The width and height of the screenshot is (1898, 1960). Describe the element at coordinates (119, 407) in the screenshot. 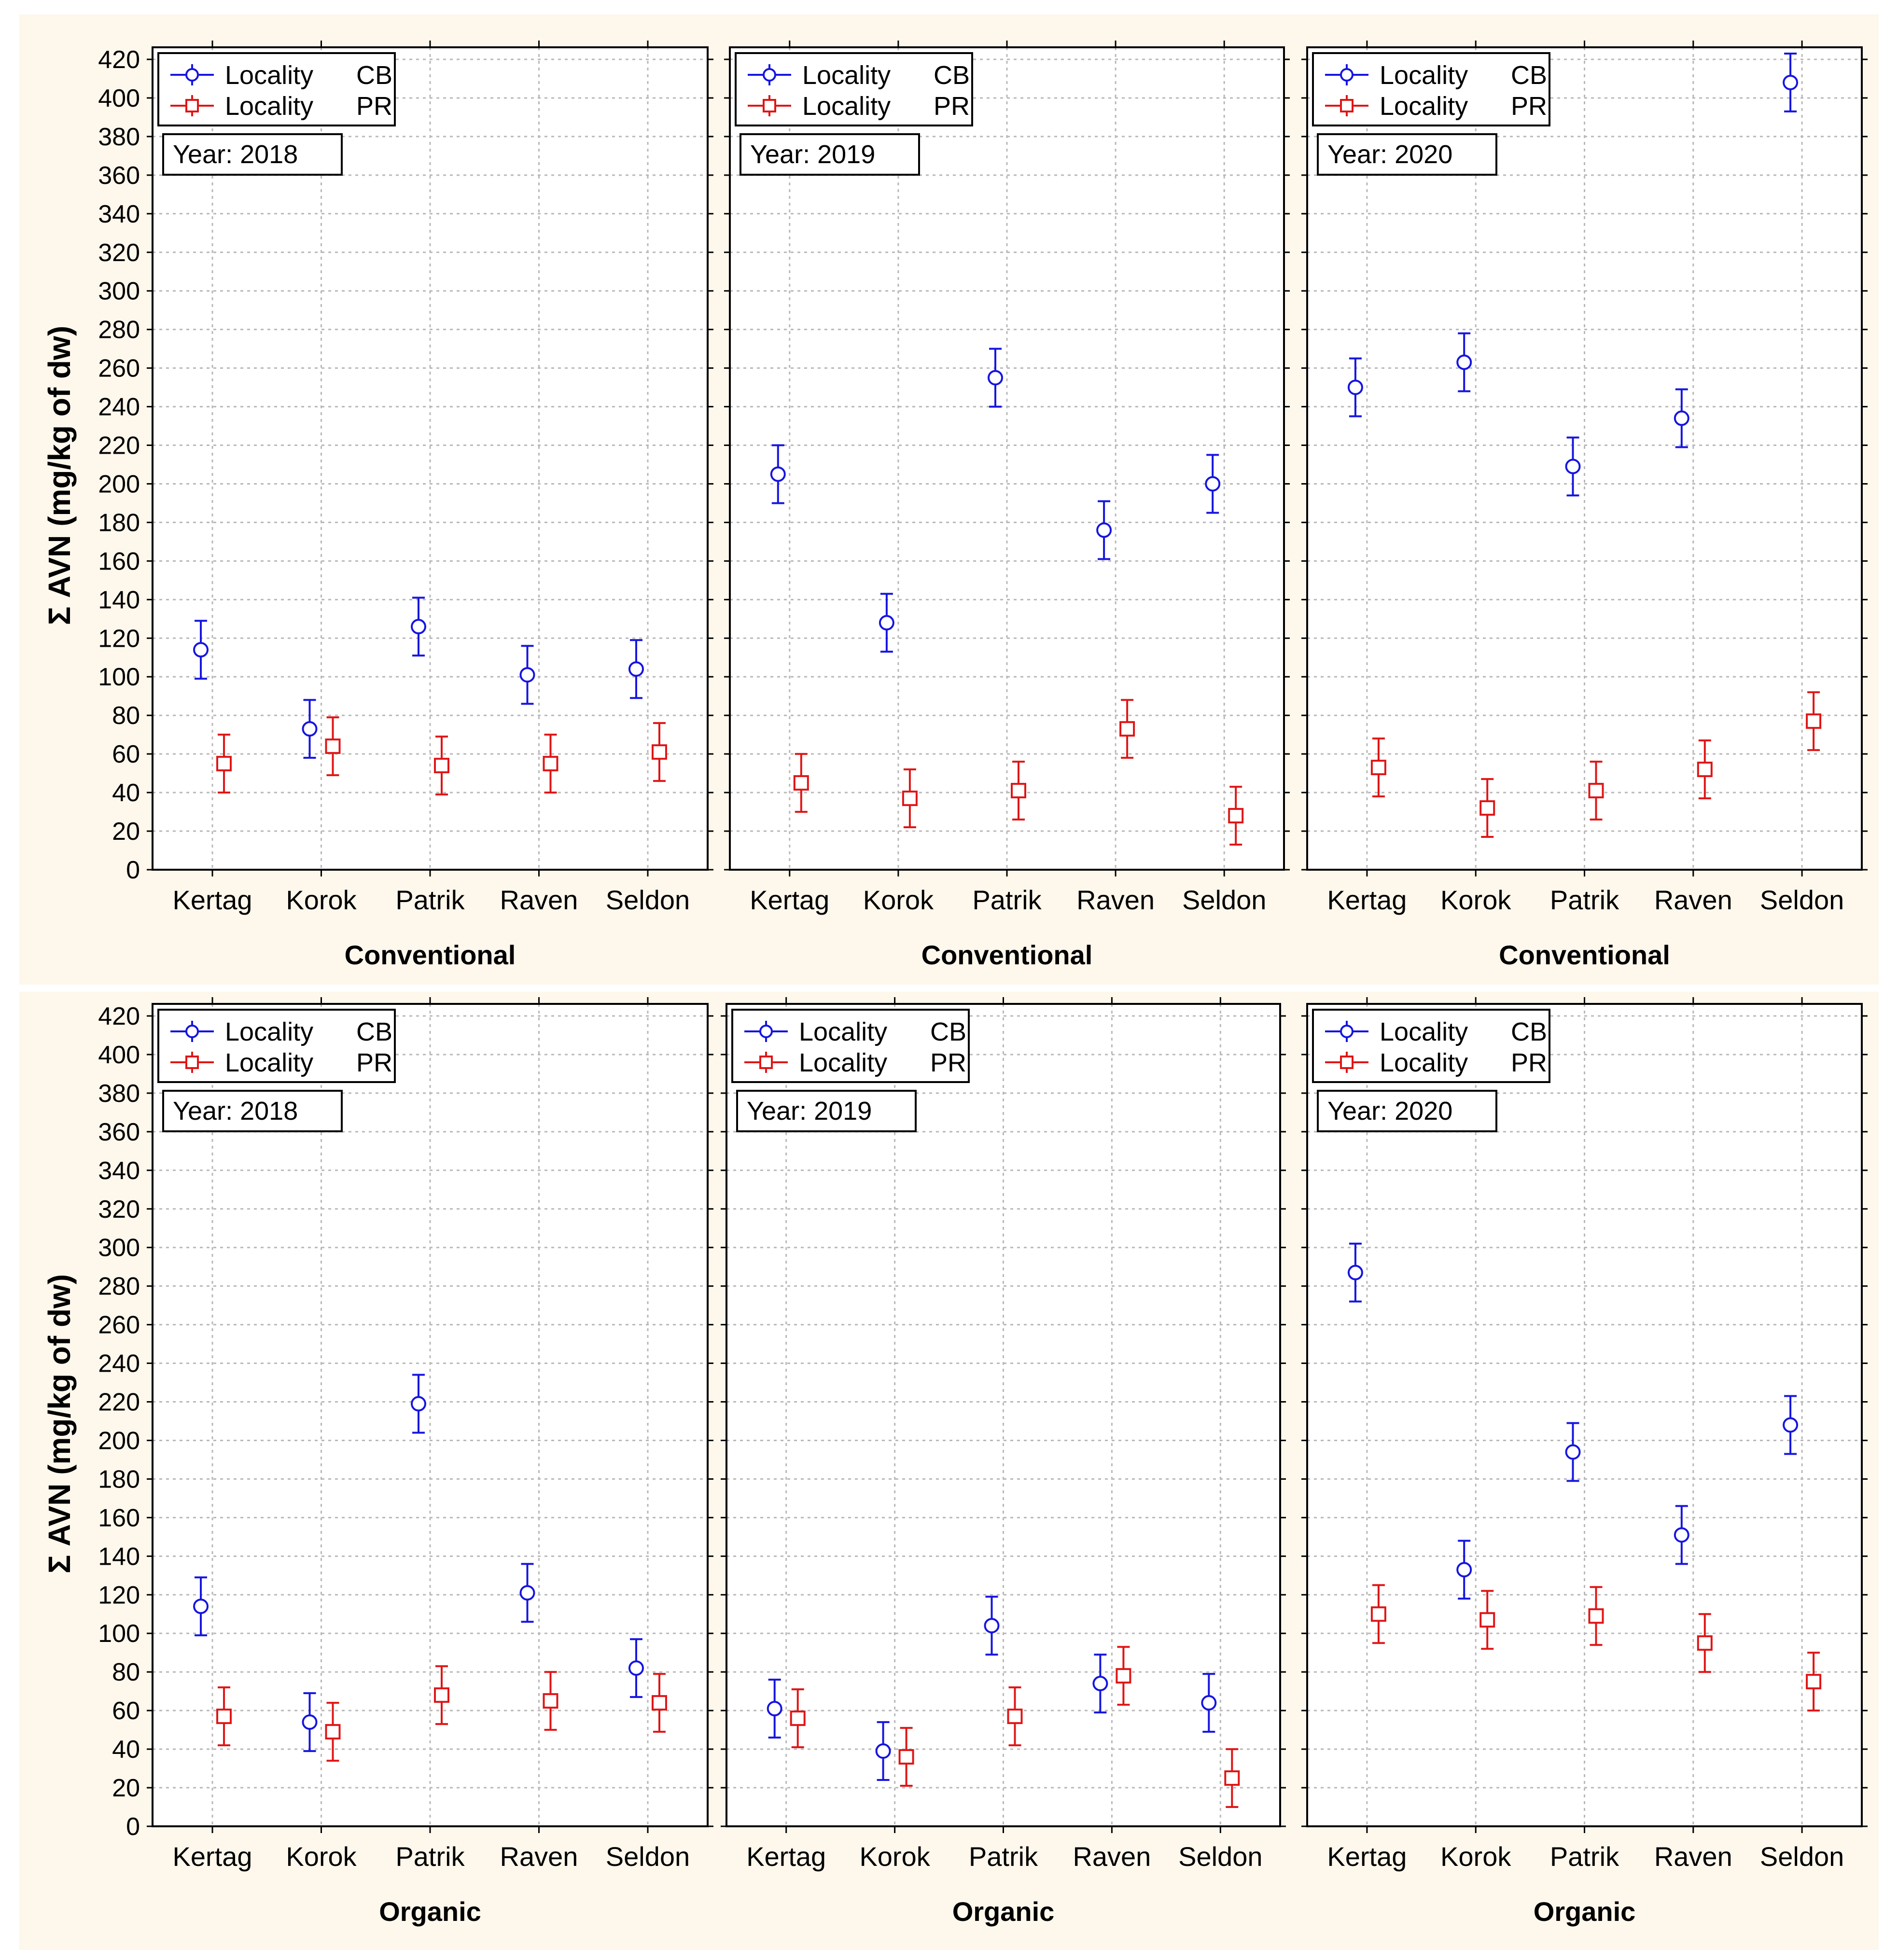

I see `y-tick-label: 240` at that location.